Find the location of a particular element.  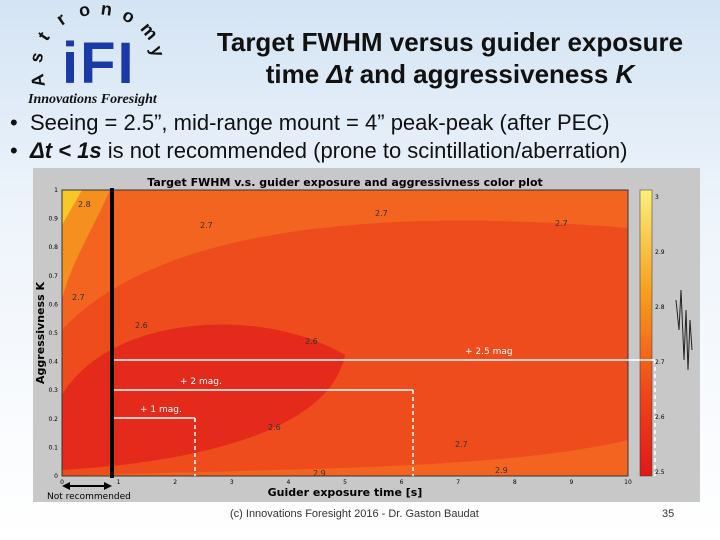

x-tick-label: 9 is located at coordinates (571, 482).